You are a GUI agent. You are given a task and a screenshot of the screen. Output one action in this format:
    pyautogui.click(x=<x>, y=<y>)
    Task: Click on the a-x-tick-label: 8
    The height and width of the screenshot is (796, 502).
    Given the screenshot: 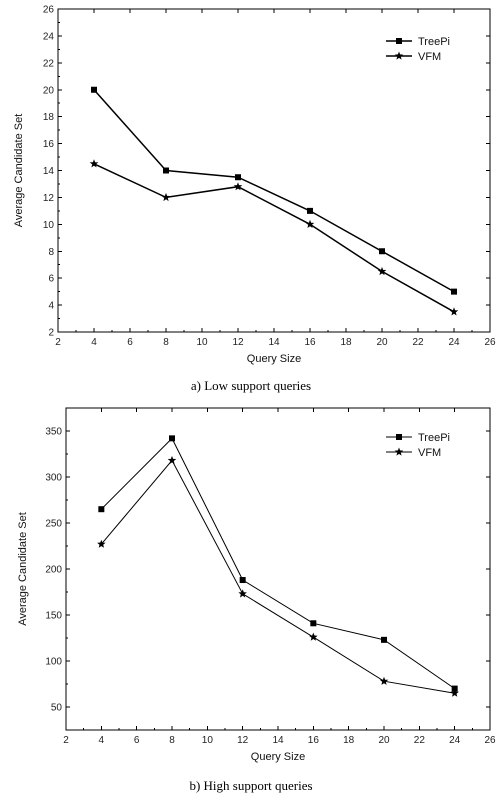 What is the action you would take?
    pyautogui.click(x=166, y=342)
    